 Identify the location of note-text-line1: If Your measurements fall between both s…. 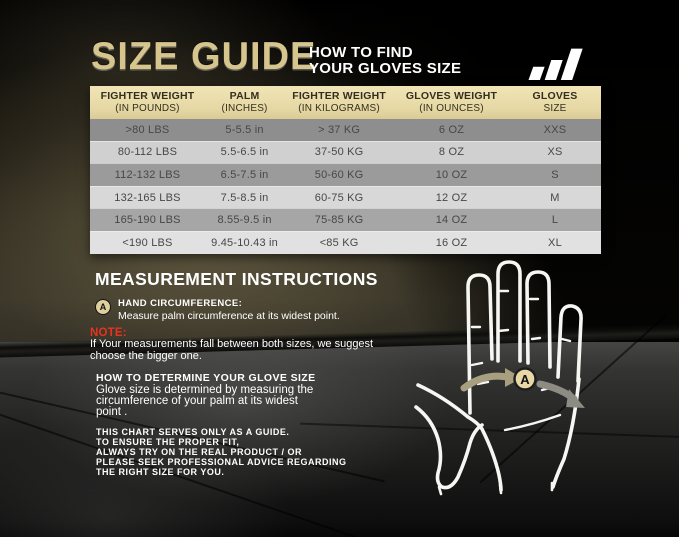
(232, 344).